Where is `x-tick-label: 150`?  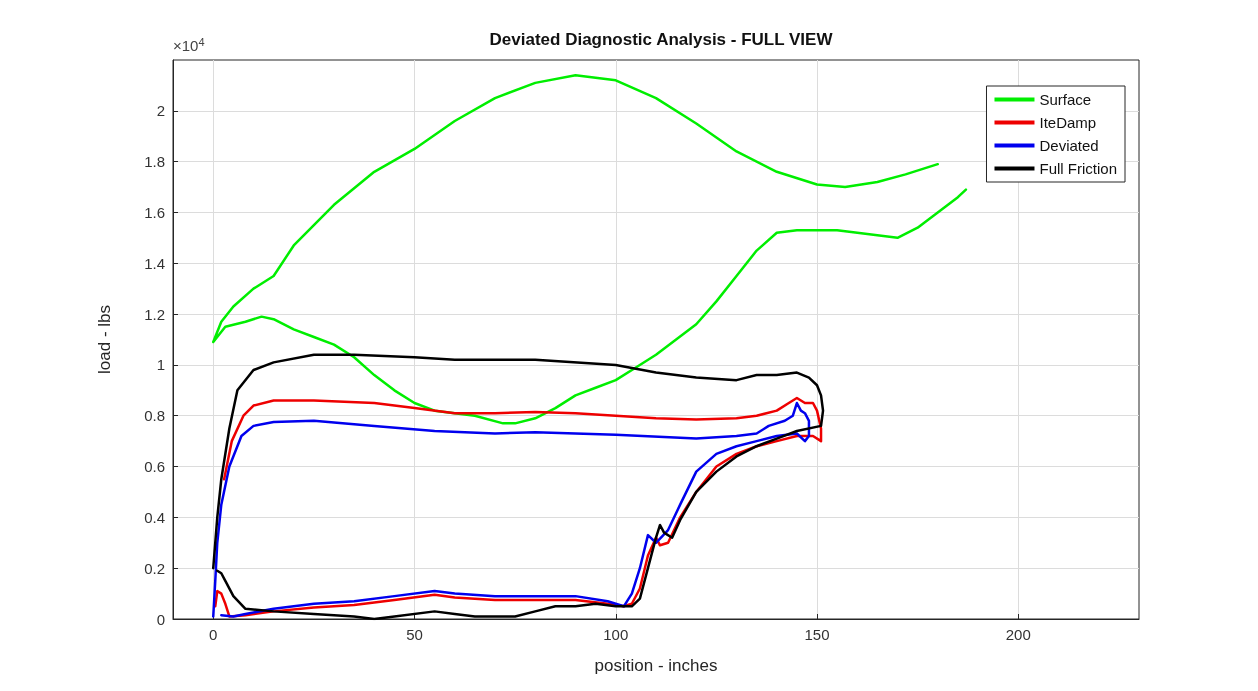 x-tick-label: 150 is located at coordinates (817, 634).